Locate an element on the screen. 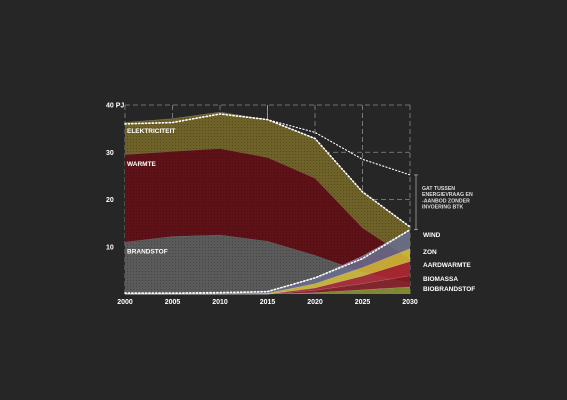  x-tick-label: 2020 is located at coordinates (315, 302).